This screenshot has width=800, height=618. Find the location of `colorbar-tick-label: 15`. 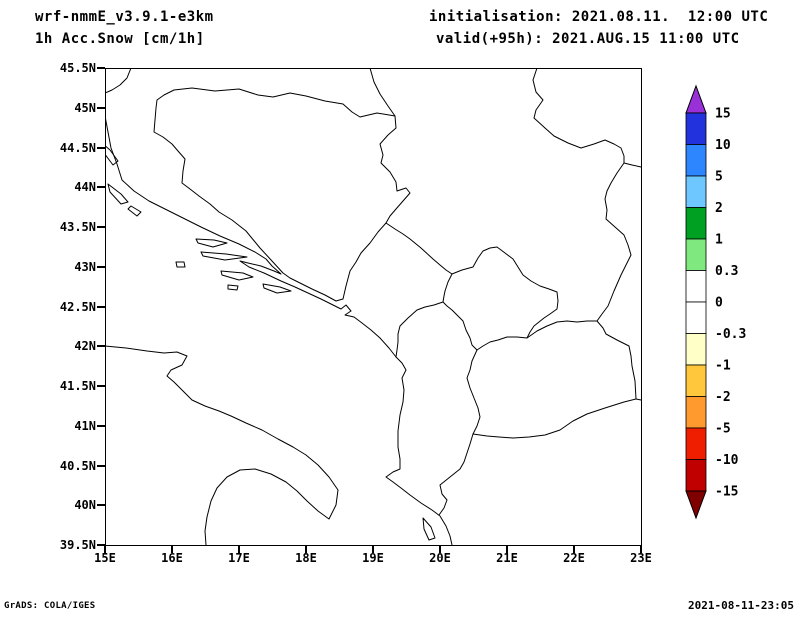

colorbar-tick-label: 15 is located at coordinates (723, 114).